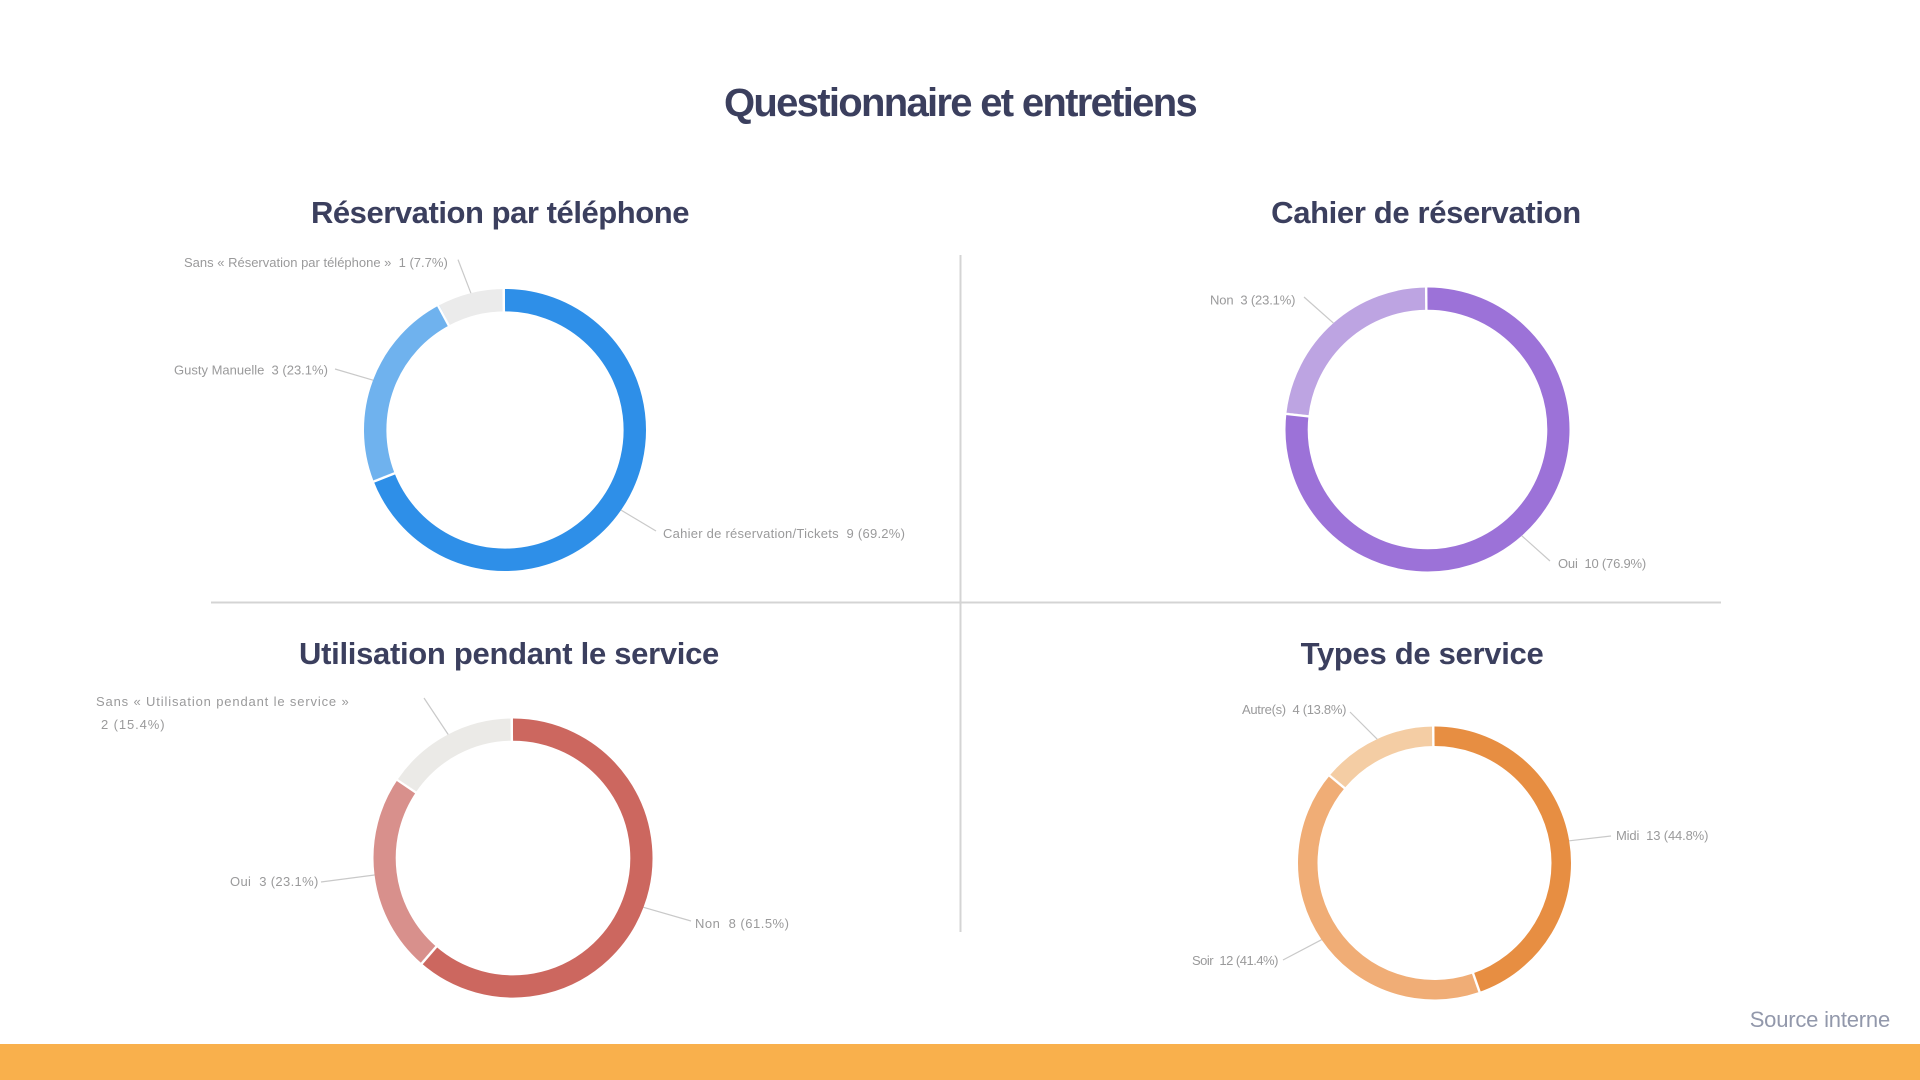  What do you see at coordinates (1235, 960) in the screenshot?
I see `svg-text: Soir 12 (41.4%)` at bounding box center [1235, 960].